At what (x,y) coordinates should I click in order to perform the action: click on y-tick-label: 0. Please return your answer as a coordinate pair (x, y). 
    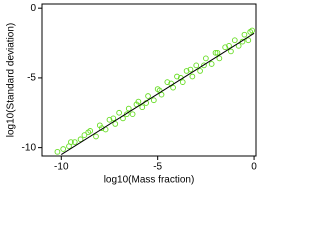
    Looking at the image, I should click on (33, 8).